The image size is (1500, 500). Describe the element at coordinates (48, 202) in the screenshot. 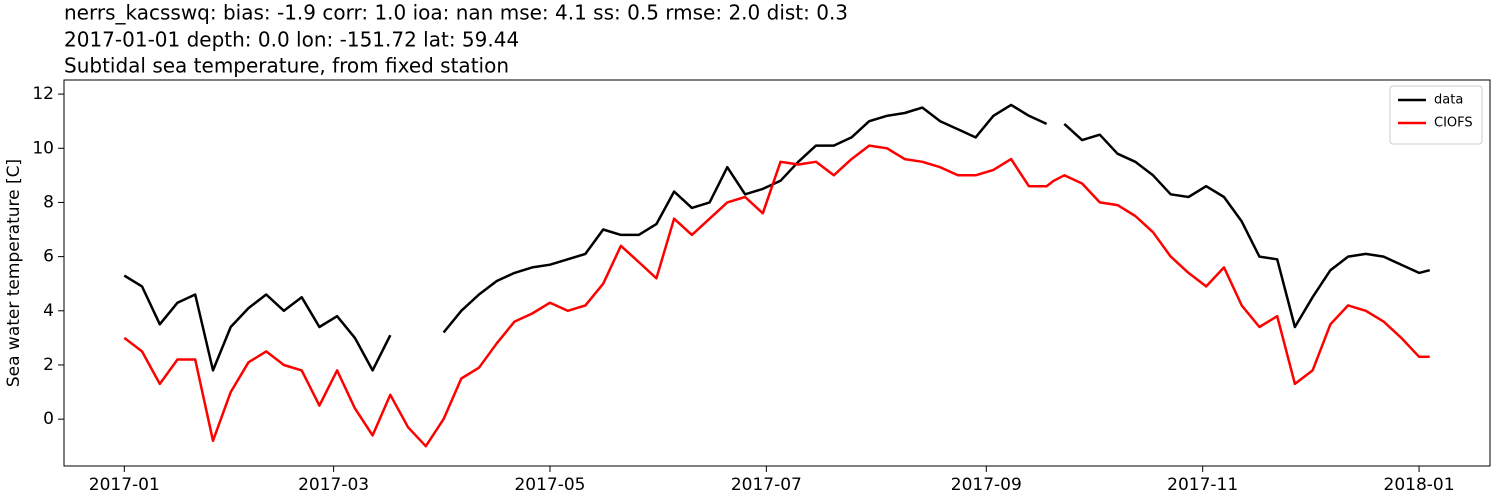

I see `y-tick-label: 8` at that location.